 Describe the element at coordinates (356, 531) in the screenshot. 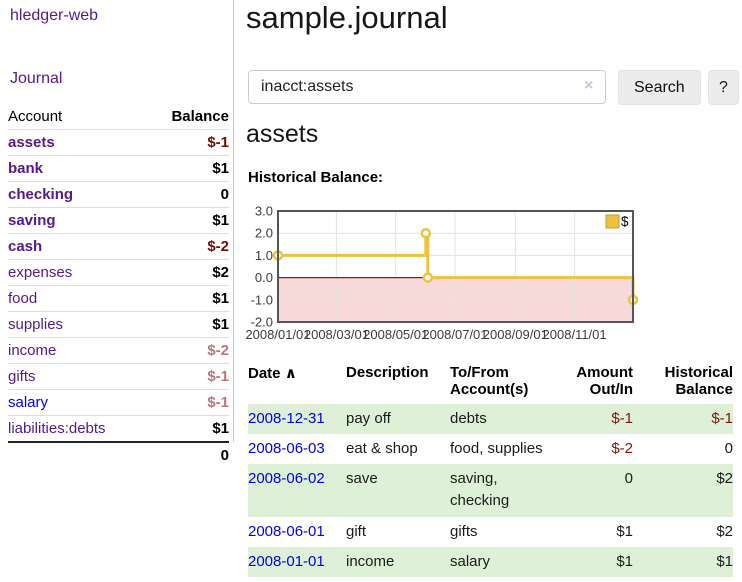

I see `transaction-description: gift` at that location.